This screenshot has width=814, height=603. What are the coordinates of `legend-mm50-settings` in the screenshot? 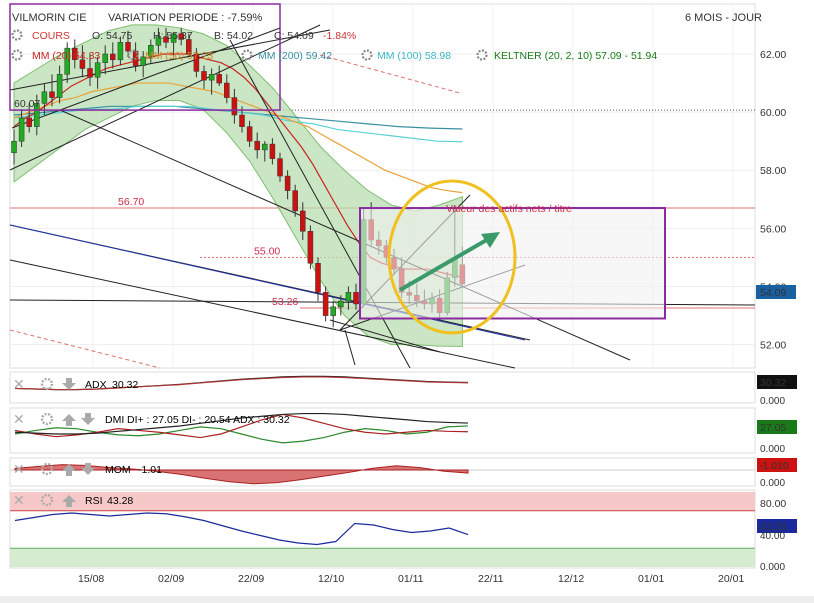 It's located at (133, 55).